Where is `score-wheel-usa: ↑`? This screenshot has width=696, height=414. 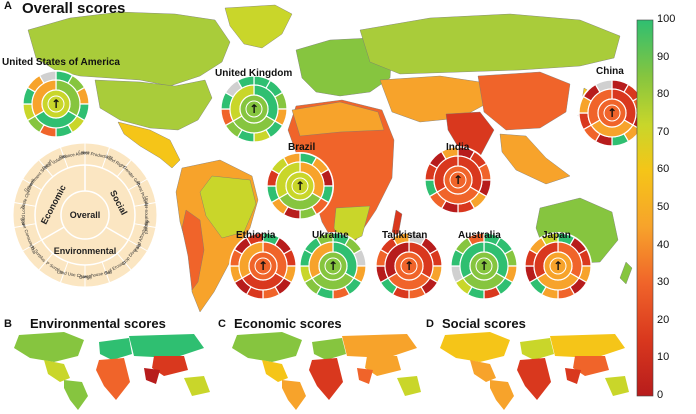
score-wheel-usa: ↑ is located at coordinates (56, 104).